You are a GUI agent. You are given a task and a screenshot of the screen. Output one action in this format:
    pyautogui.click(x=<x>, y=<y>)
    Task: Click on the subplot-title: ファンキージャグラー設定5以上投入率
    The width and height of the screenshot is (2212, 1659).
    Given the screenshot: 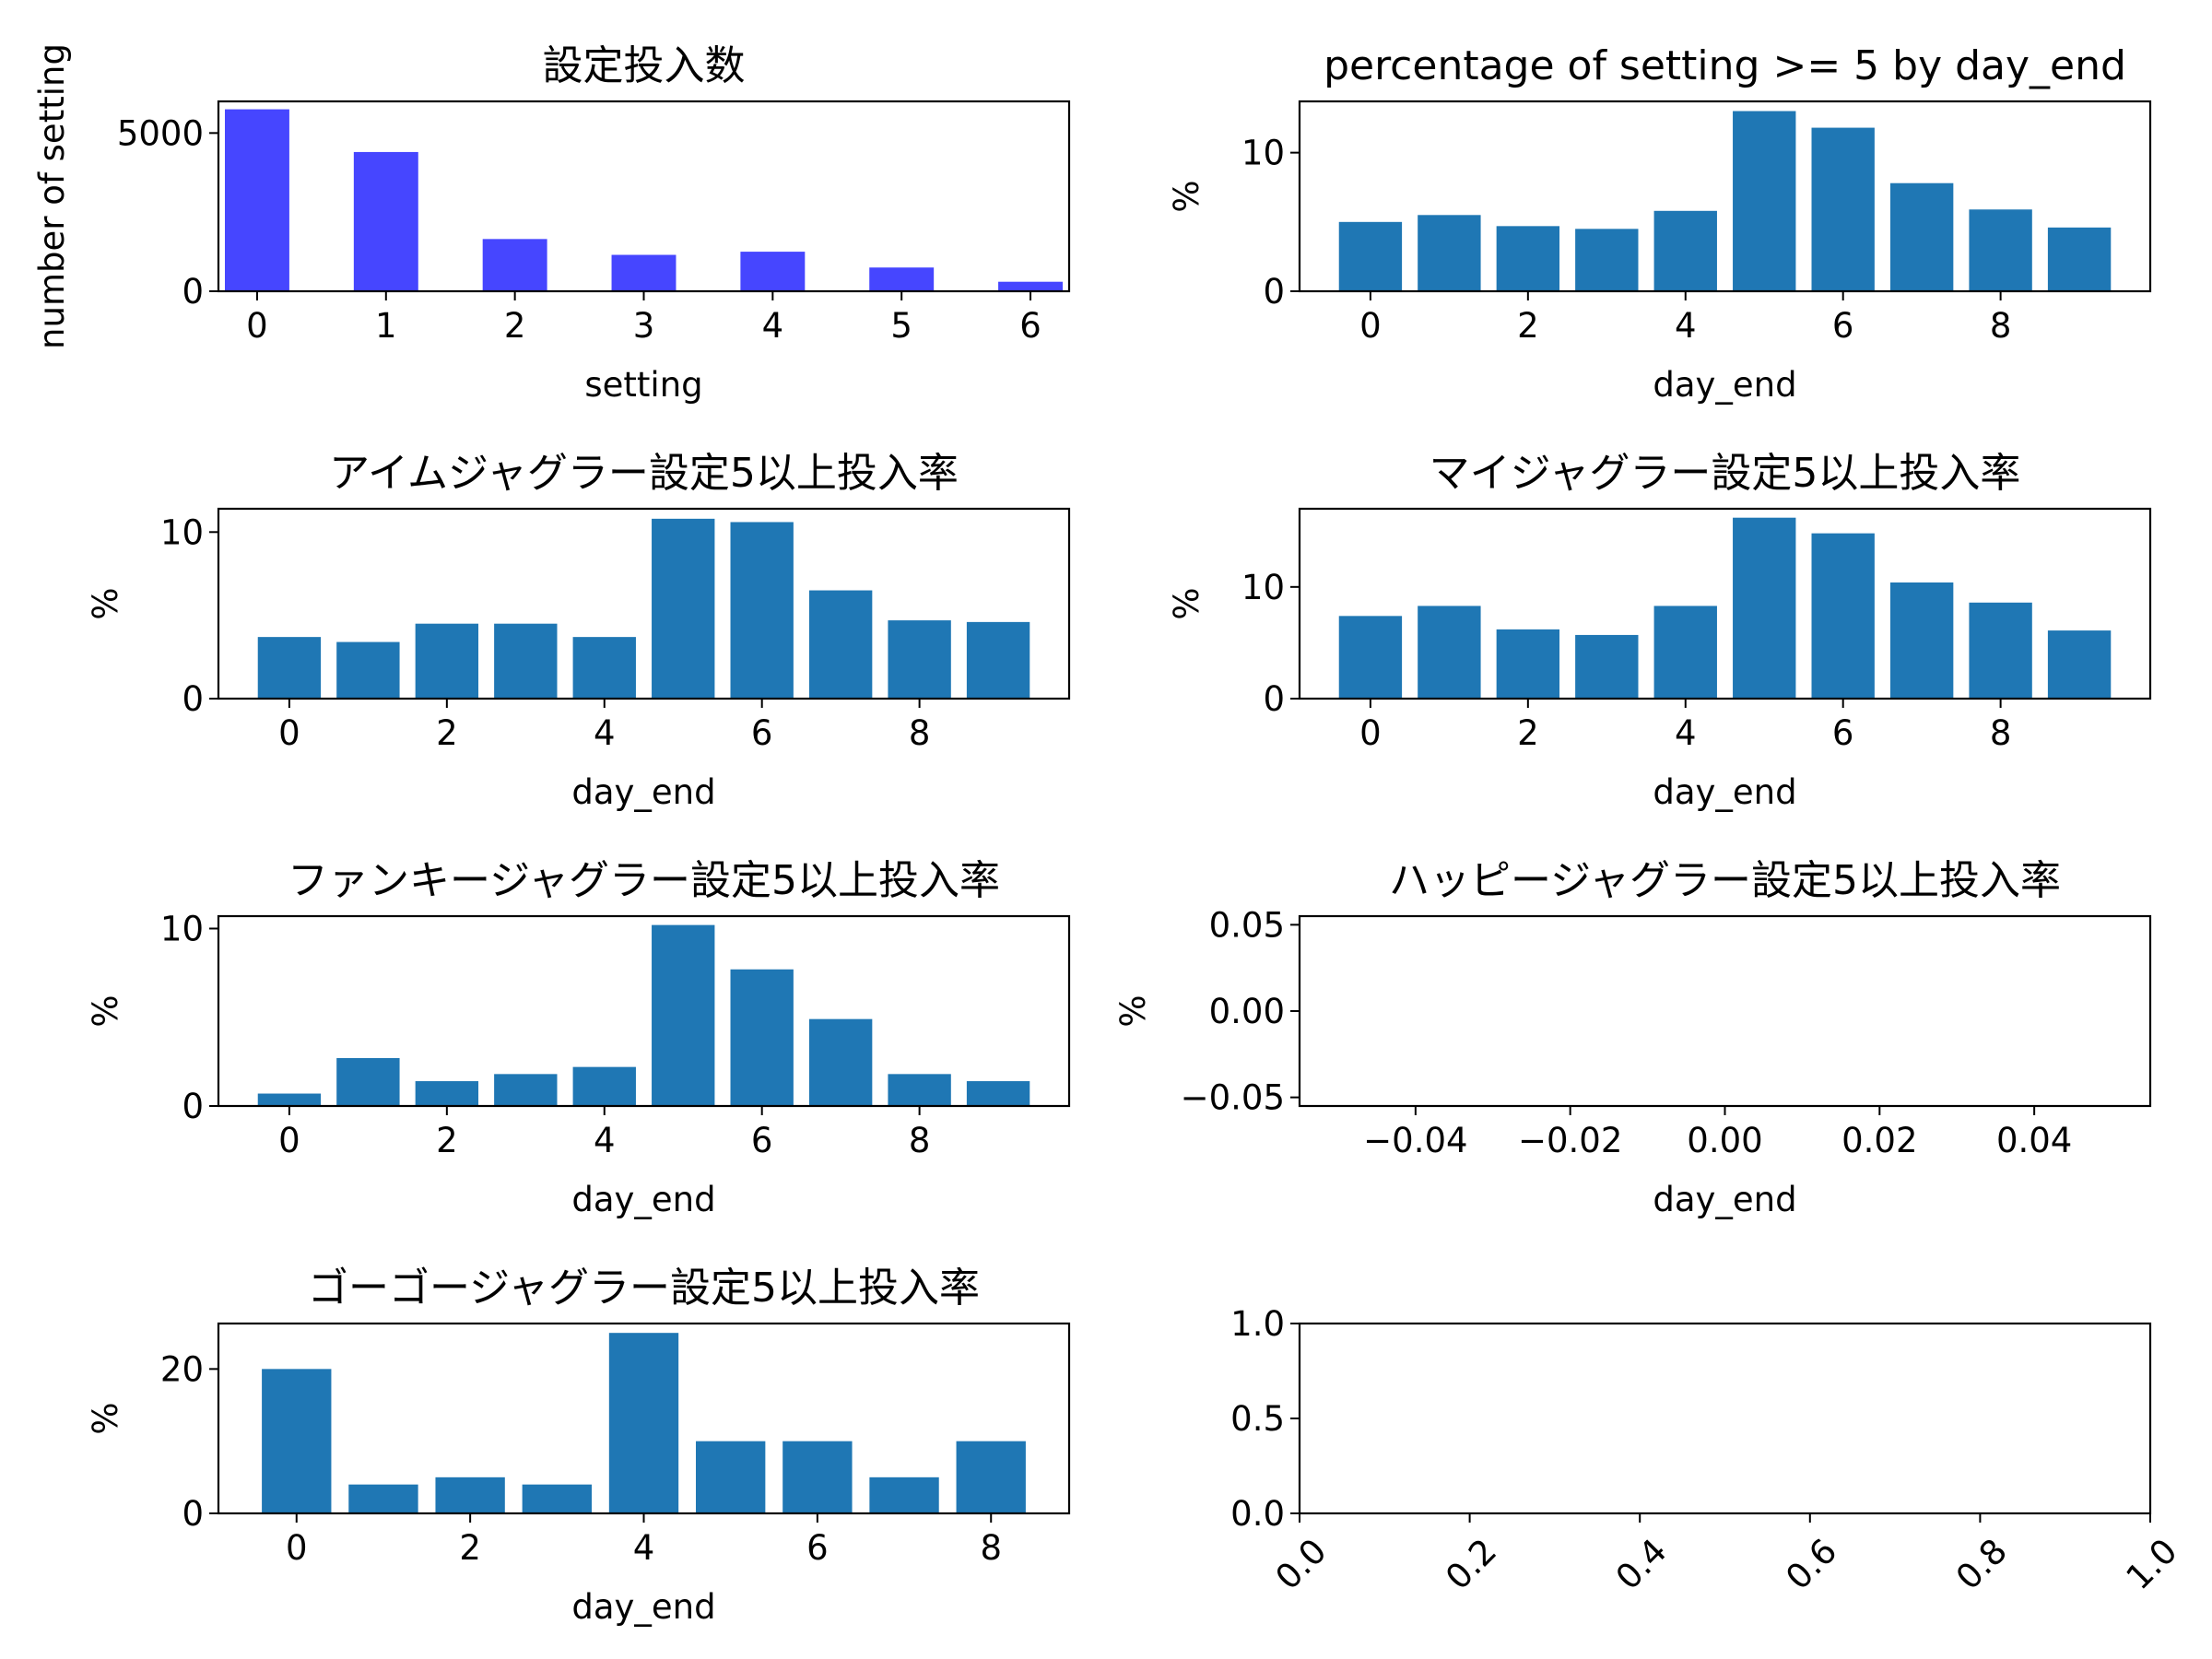 What is the action you would take?
    pyautogui.click(x=644, y=880)
    